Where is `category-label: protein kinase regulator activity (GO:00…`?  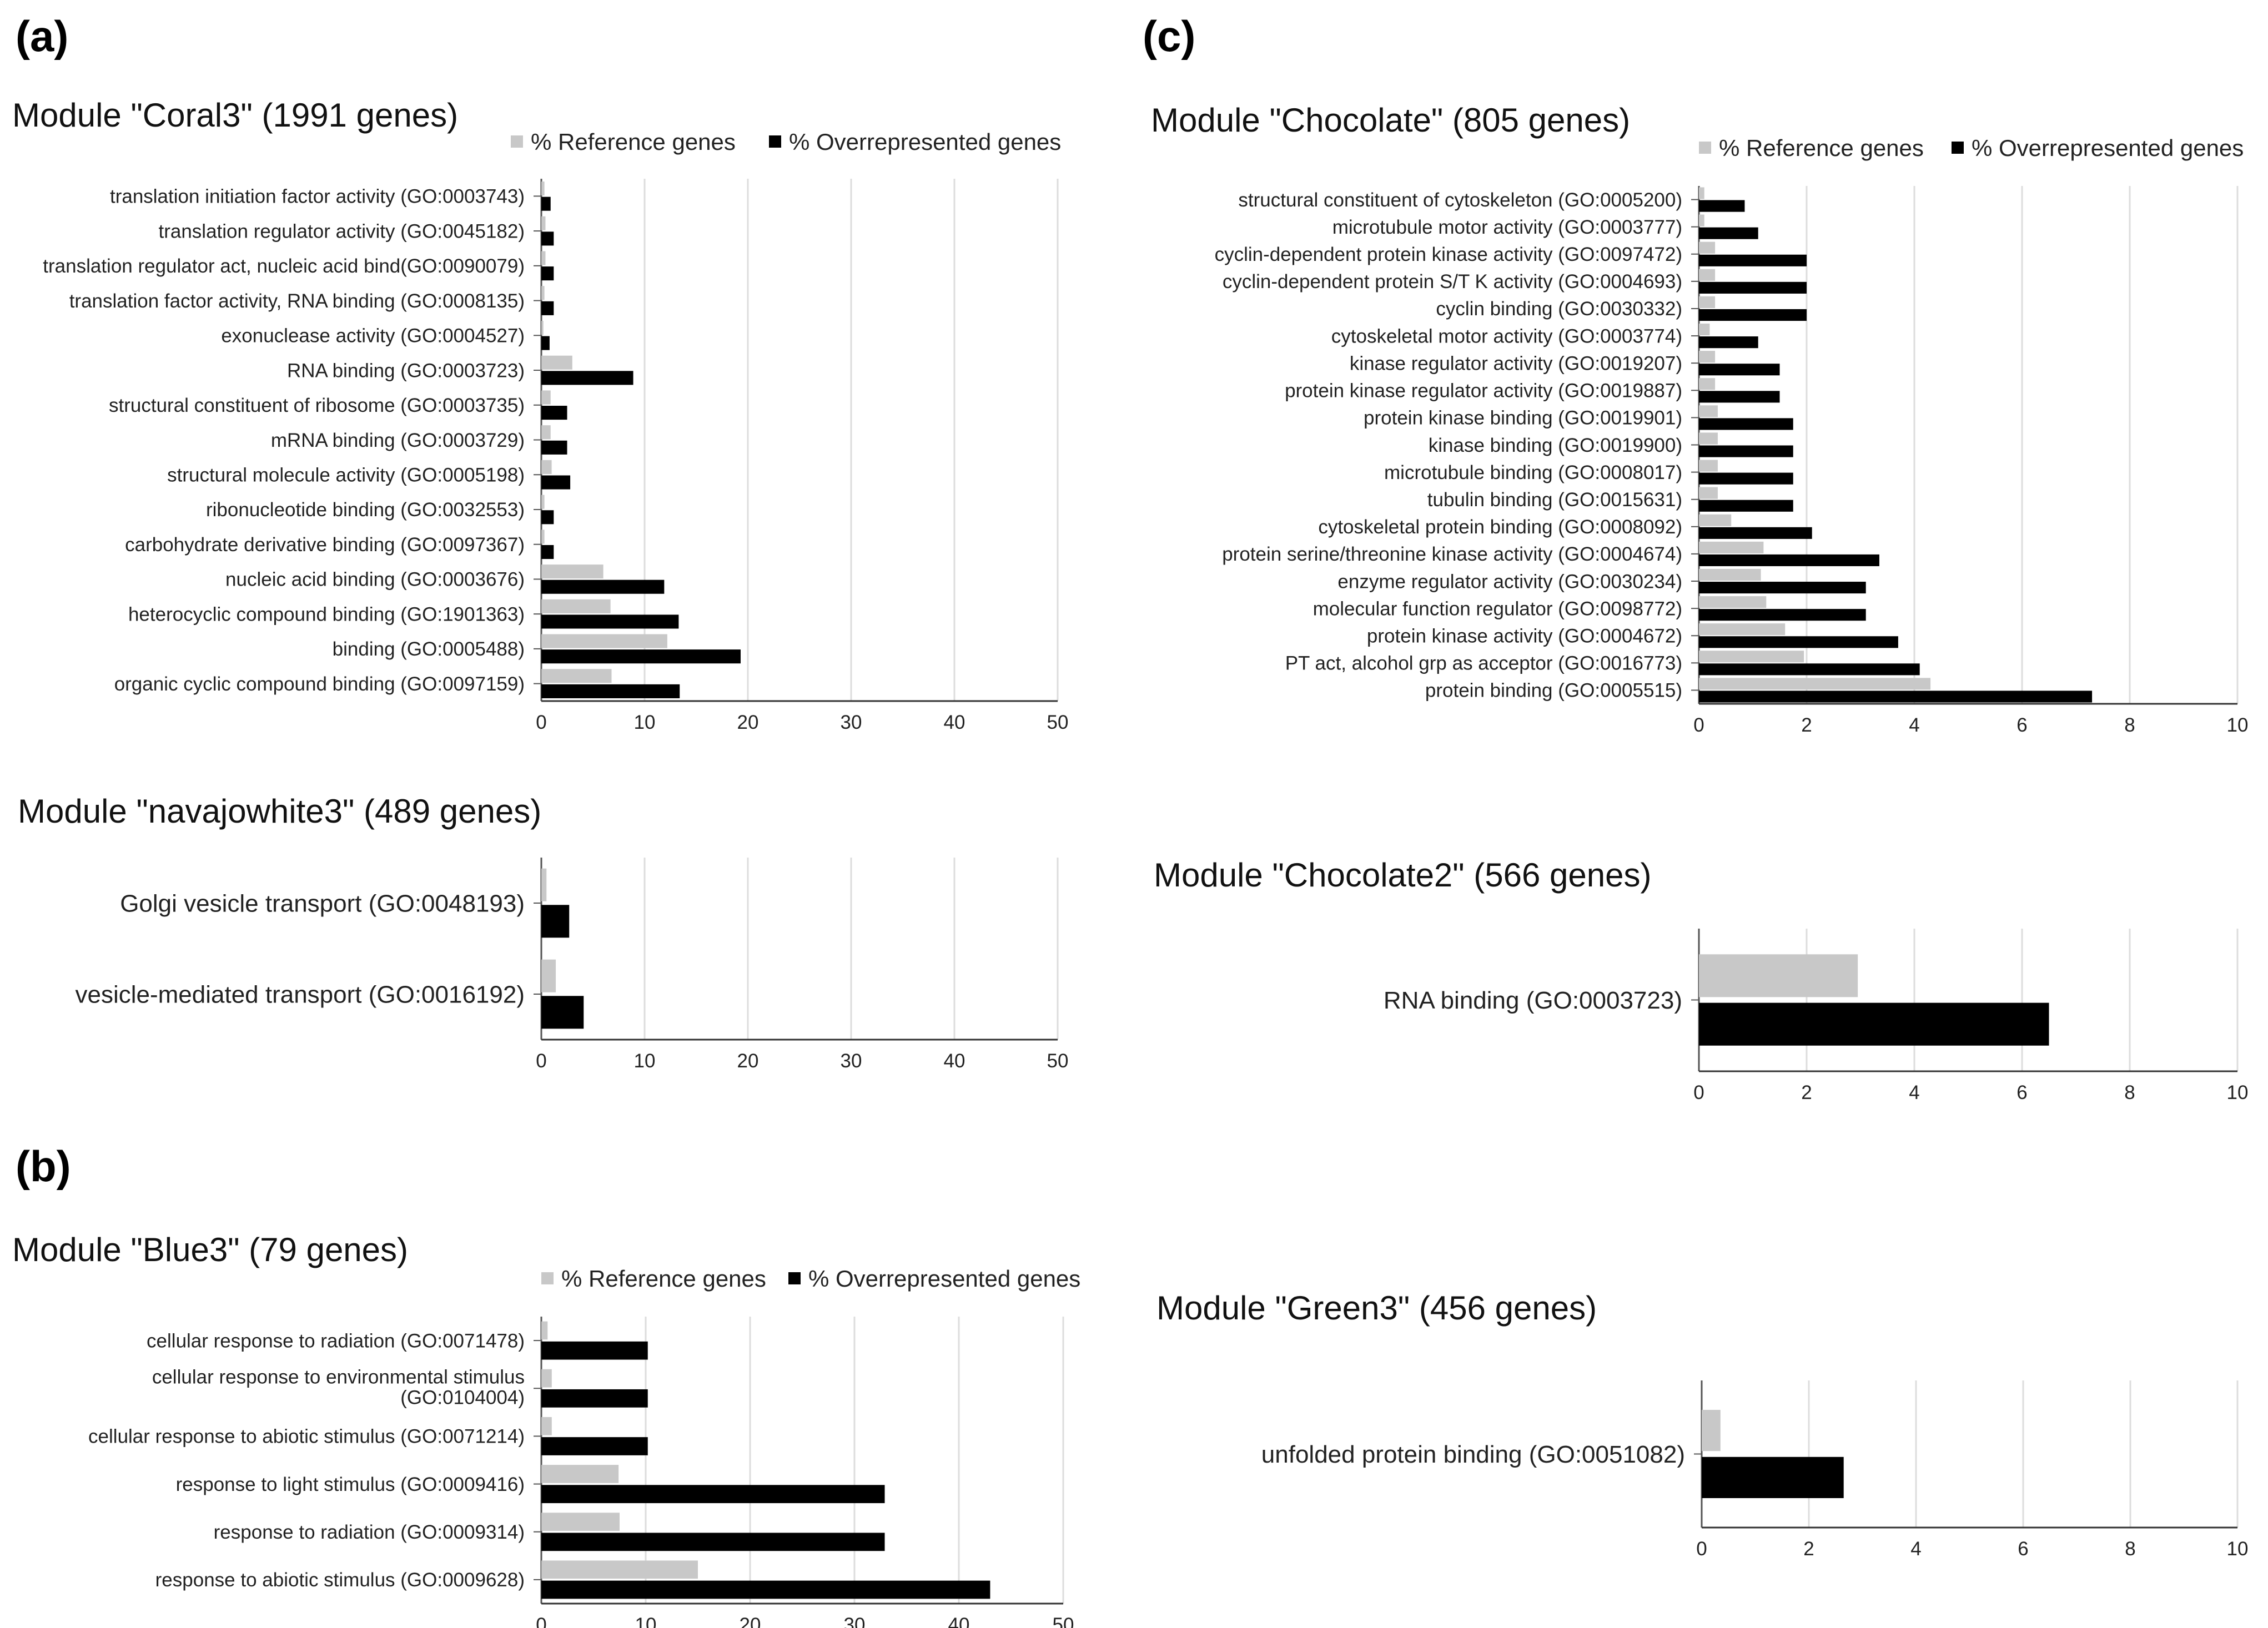
category-label: protein kinase regulator activity (GO:00… is located at coordinates (1483, 391).